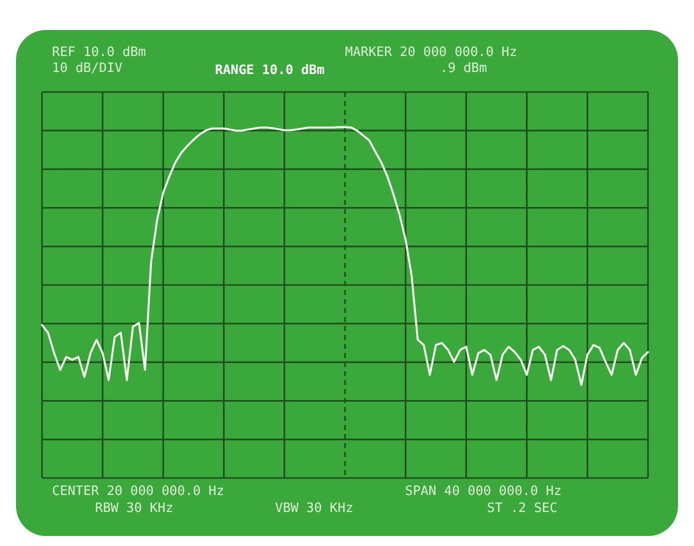  Describe the element at coordinates (522, 508) in the screenshot. I see `text: ST .2 SEC` at that location.